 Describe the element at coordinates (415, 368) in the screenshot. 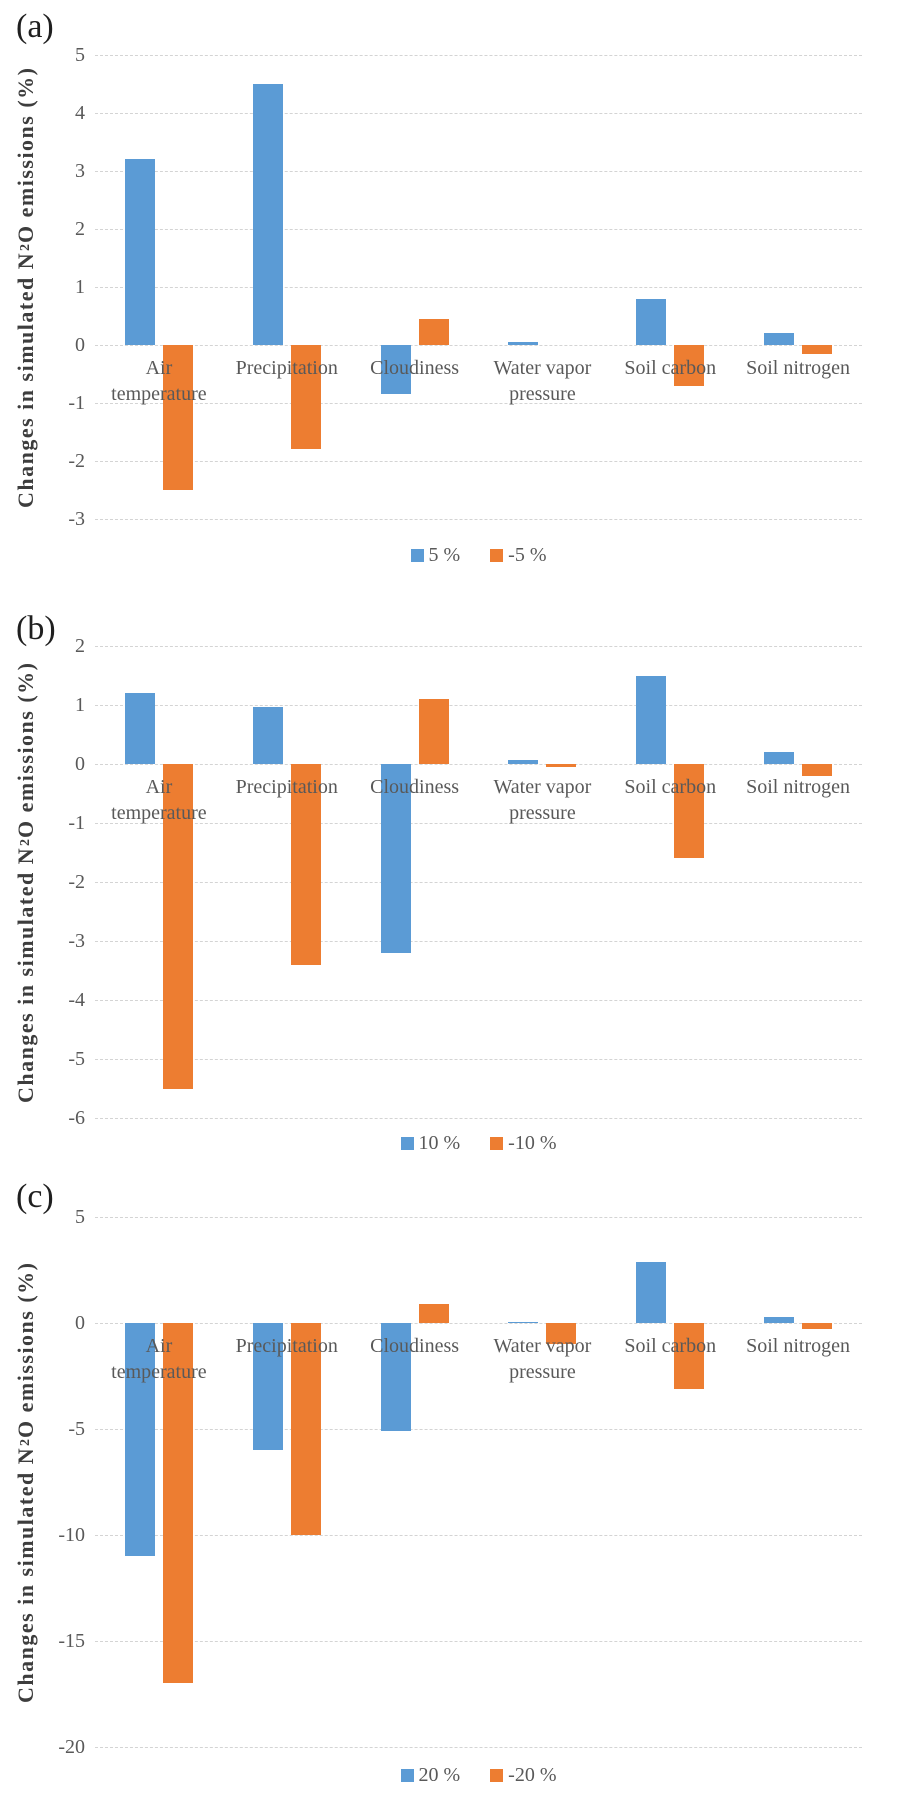

I see `x-axis-label-a-cloudiness: Cloudiness` at that location.